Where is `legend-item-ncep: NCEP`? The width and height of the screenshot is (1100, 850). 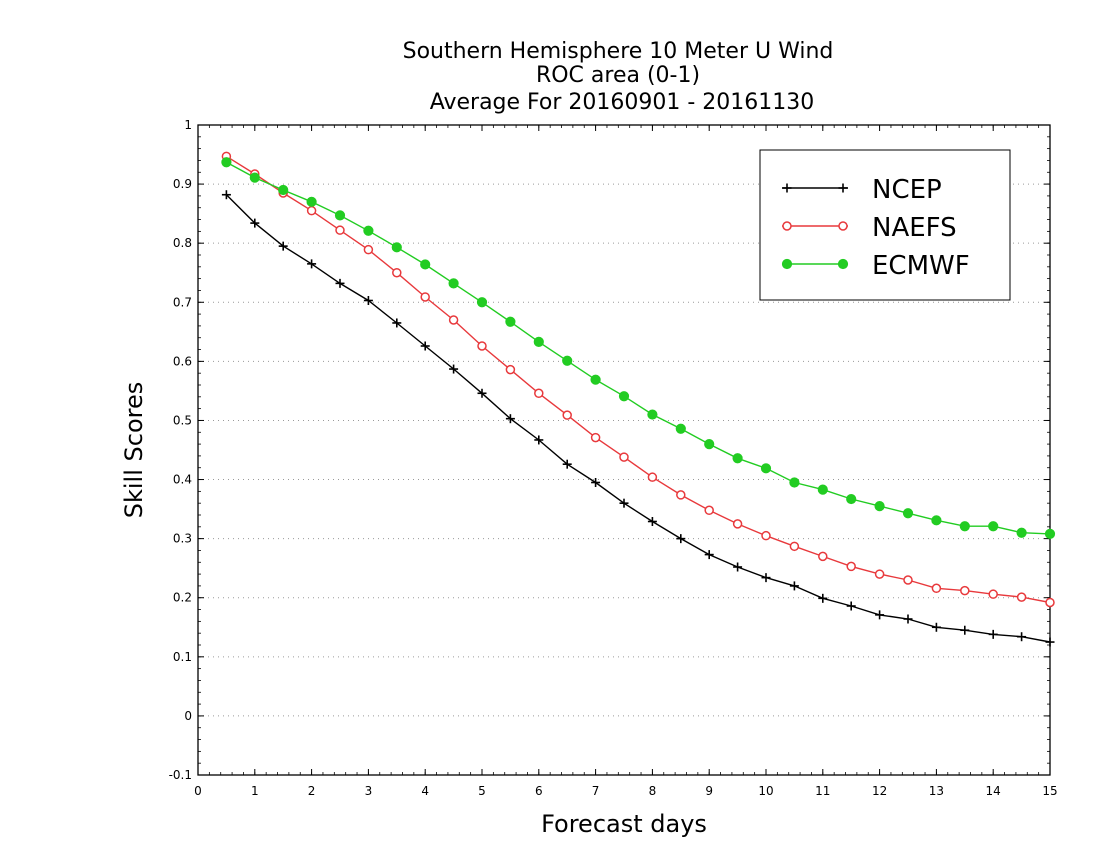
legend-item-ncep: NCEP is located at coordinates (862, 190).